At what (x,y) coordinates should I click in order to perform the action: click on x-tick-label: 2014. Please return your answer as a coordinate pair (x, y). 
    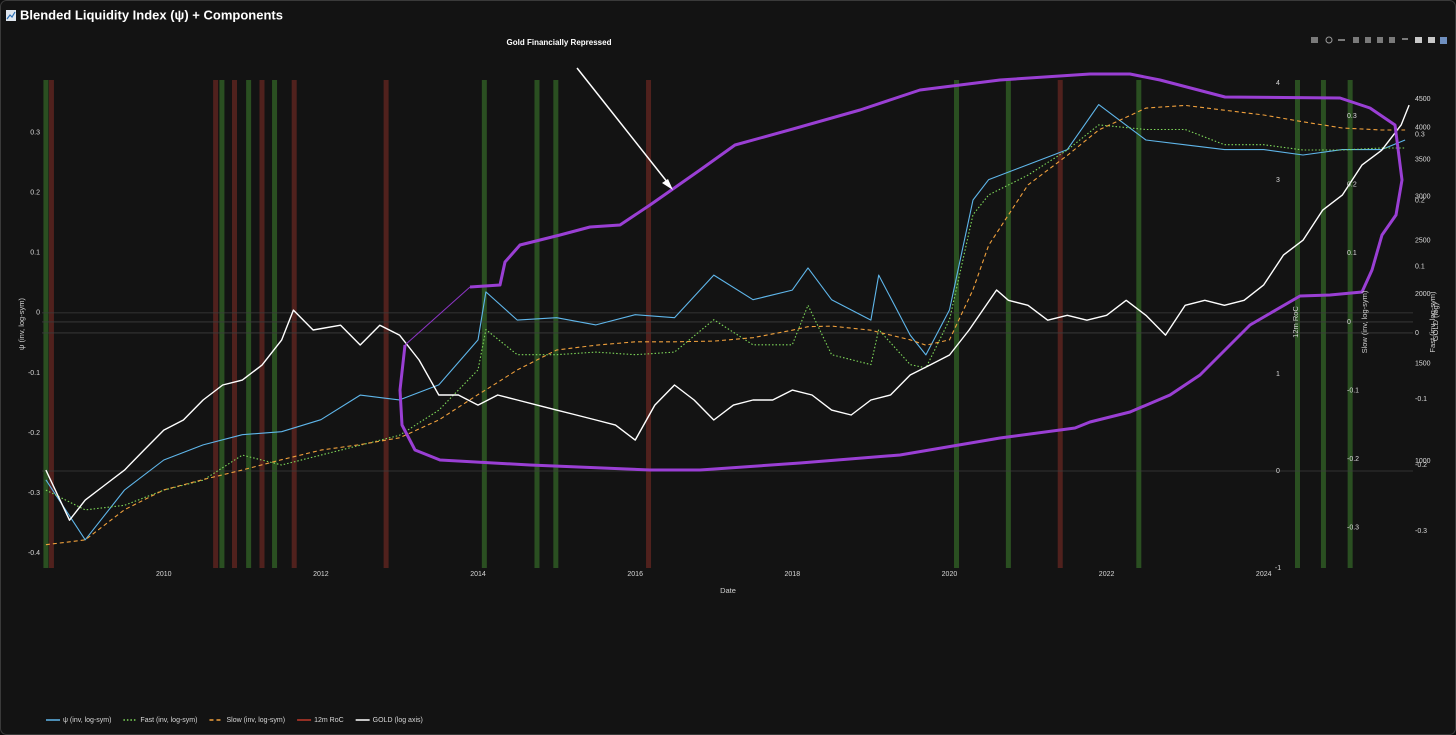
    Looking at the image, I should click on (478, 574).